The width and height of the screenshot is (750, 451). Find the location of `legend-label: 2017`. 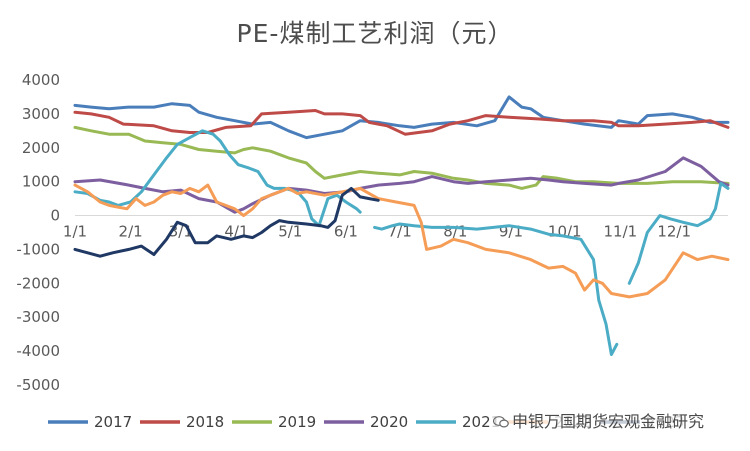

legend-label: 2017 is located at coordinates (113, 422).